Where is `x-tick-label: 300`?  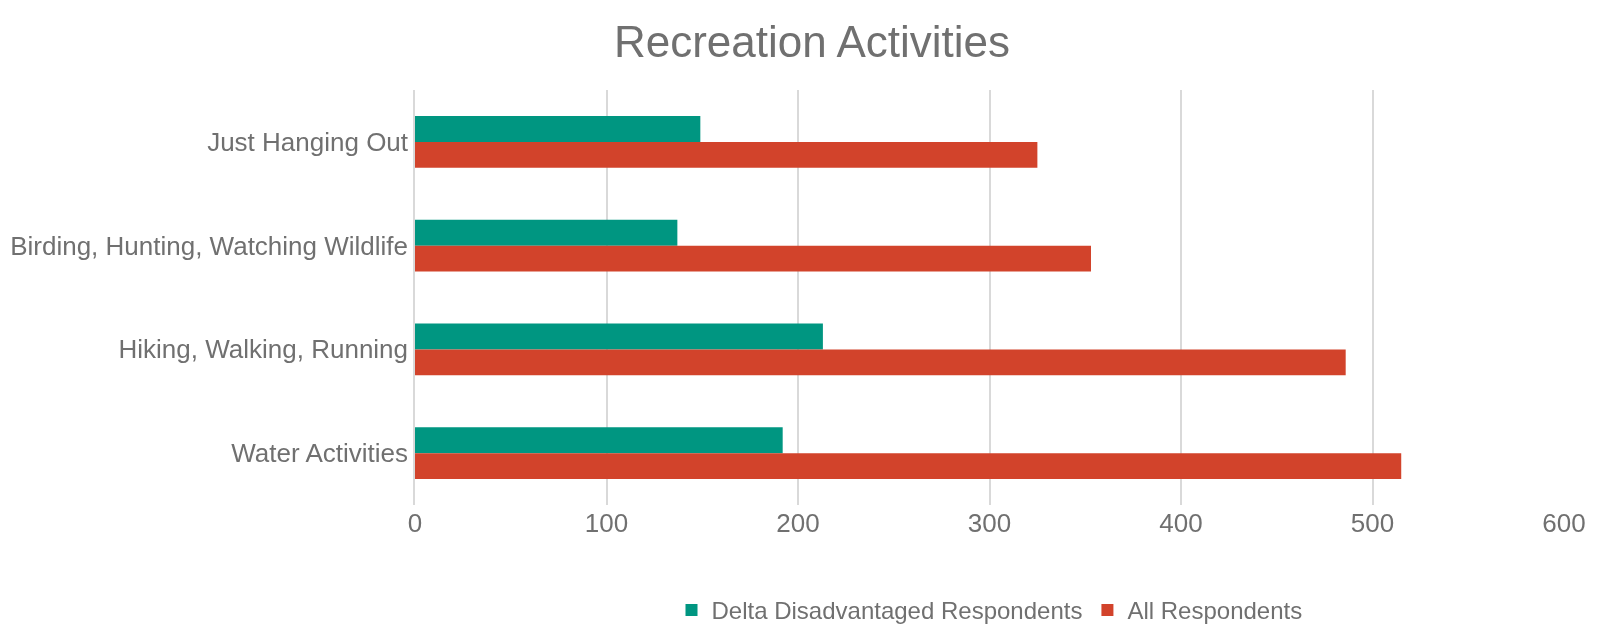
x-tick-label: 300 is located at coordinates (989, 523).